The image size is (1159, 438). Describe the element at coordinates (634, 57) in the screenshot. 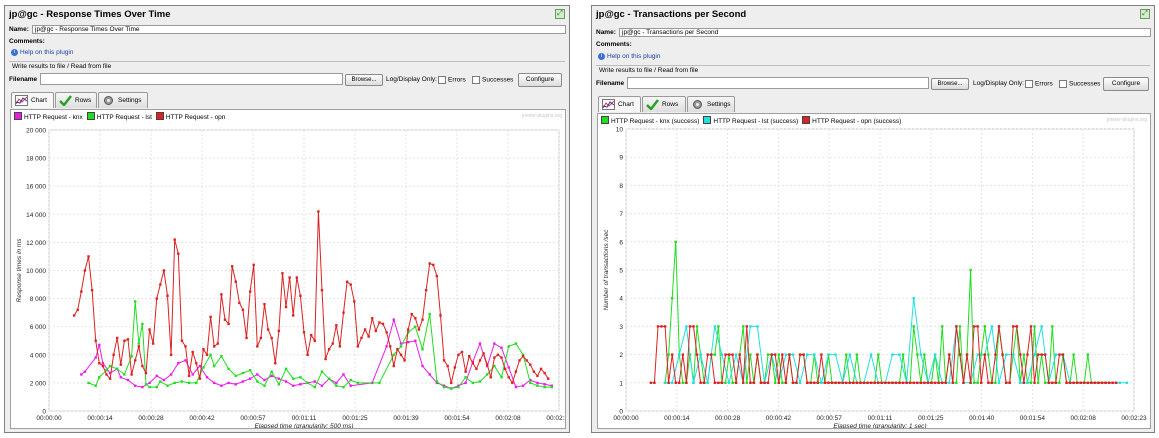

I see `help-link-text: Help on this plugin` at that location.